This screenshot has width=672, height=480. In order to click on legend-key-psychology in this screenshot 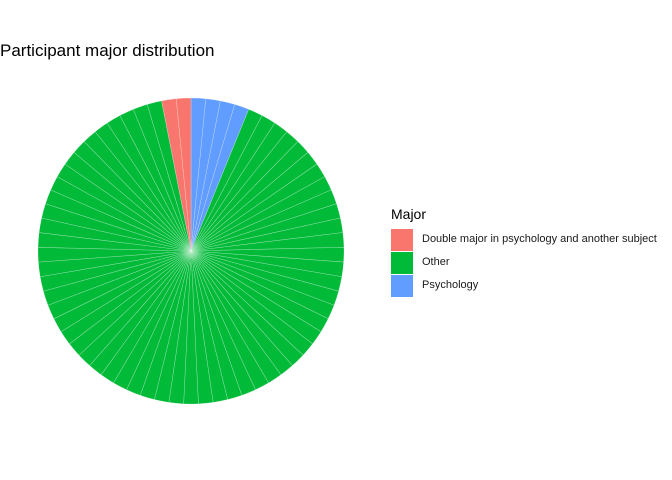, I will do `click(402, 286)`.